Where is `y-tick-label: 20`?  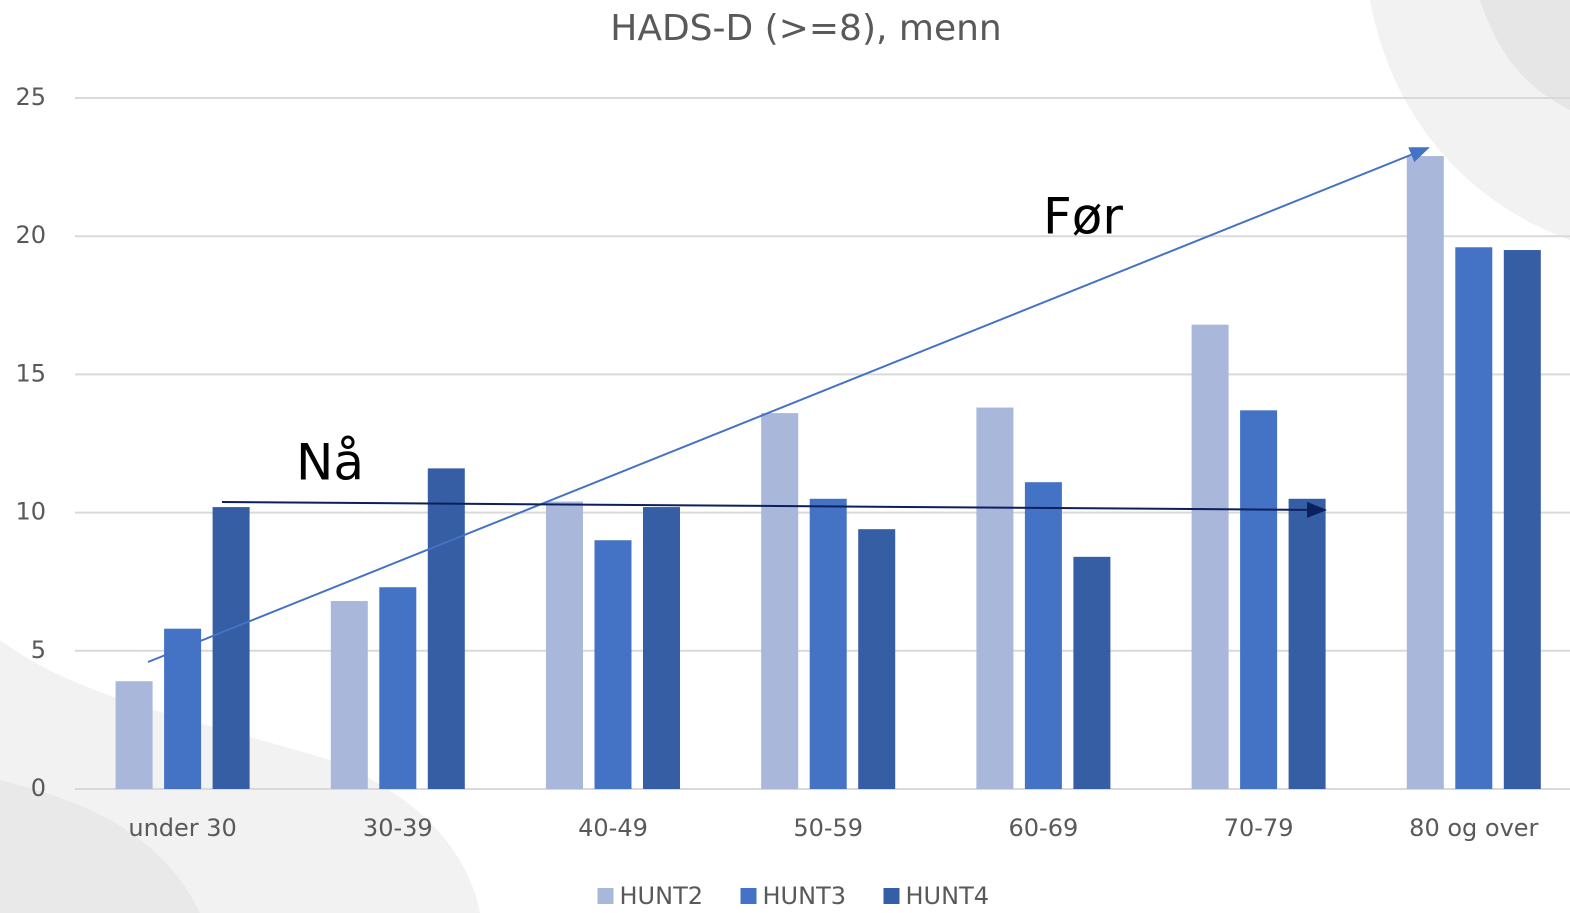 y-tick-label: 20 is located at coordinates (30, 235).